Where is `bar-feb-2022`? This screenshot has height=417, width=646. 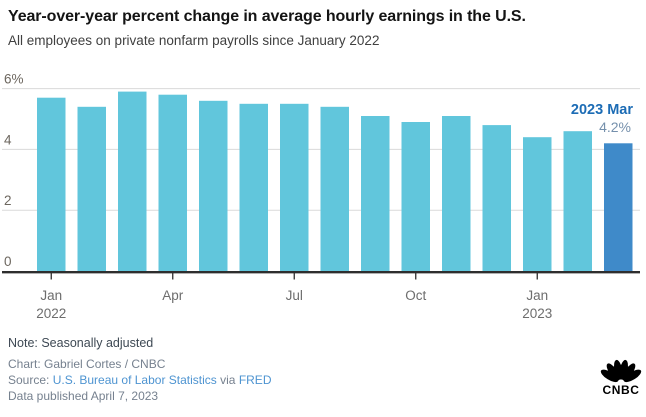 bar-feb-2022 is located at coordinates (91, 188).